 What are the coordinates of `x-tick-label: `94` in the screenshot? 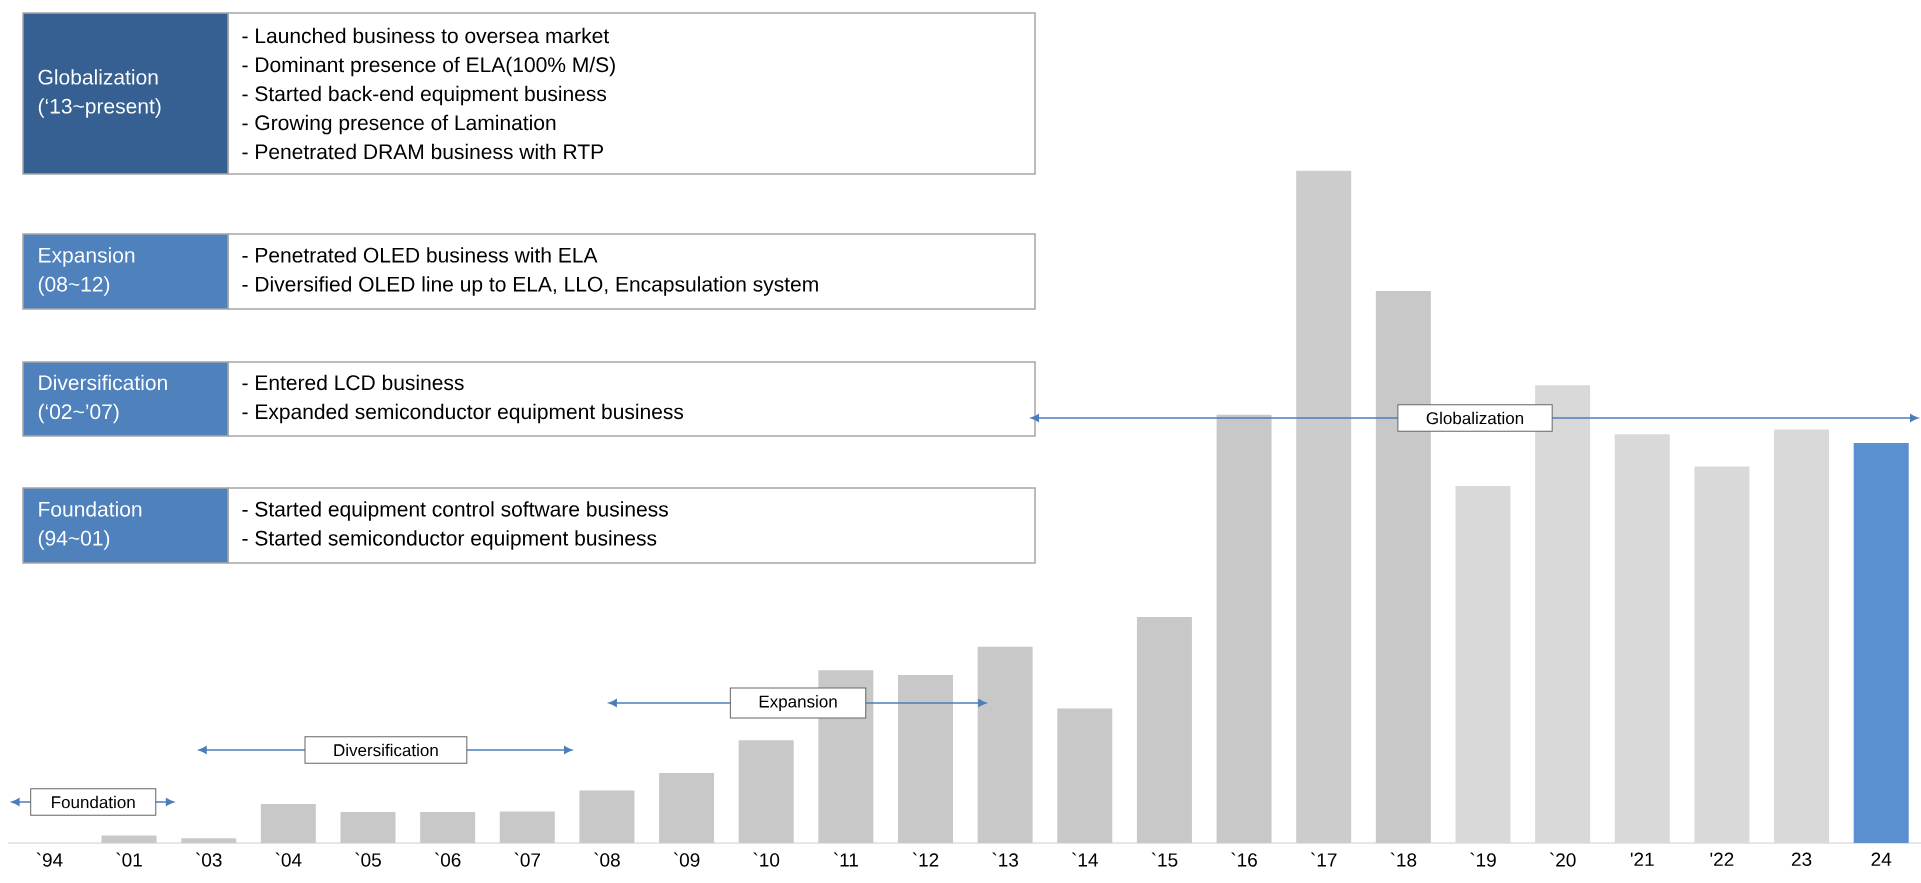 It's located at (49, 859).